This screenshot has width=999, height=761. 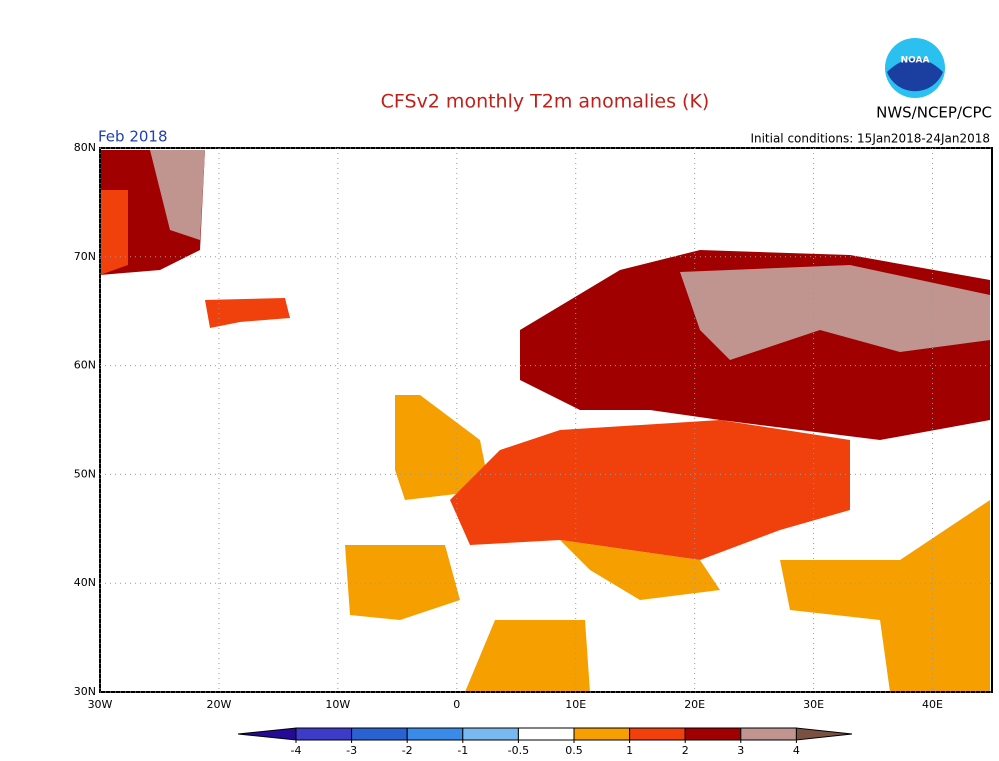 I want to click on y-tick-label: 50N, so click(x=85, y=473).